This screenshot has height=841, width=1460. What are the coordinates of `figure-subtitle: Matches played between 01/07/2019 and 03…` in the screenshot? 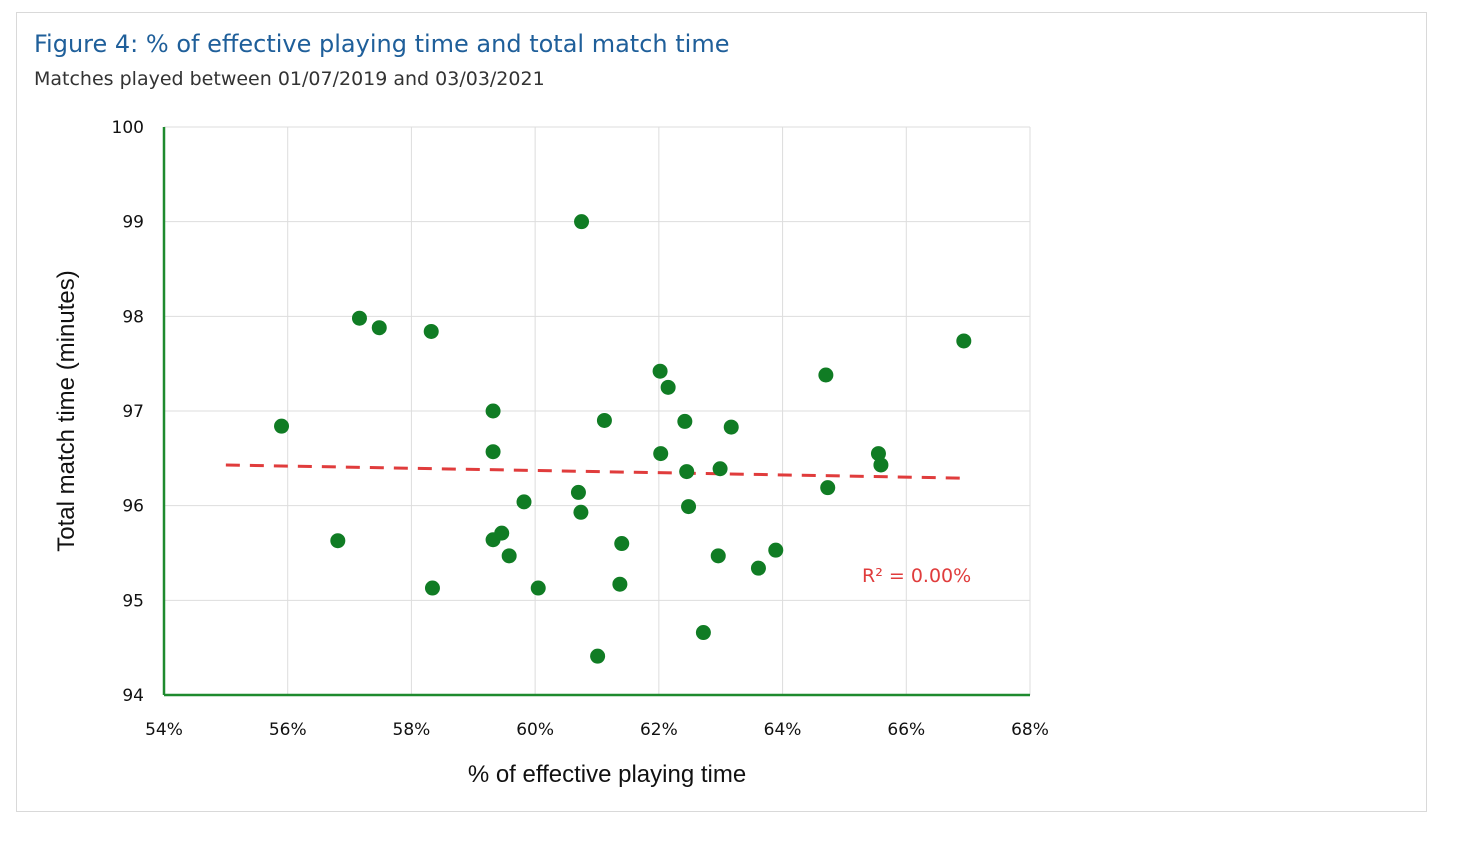 It's located at (289, 79).